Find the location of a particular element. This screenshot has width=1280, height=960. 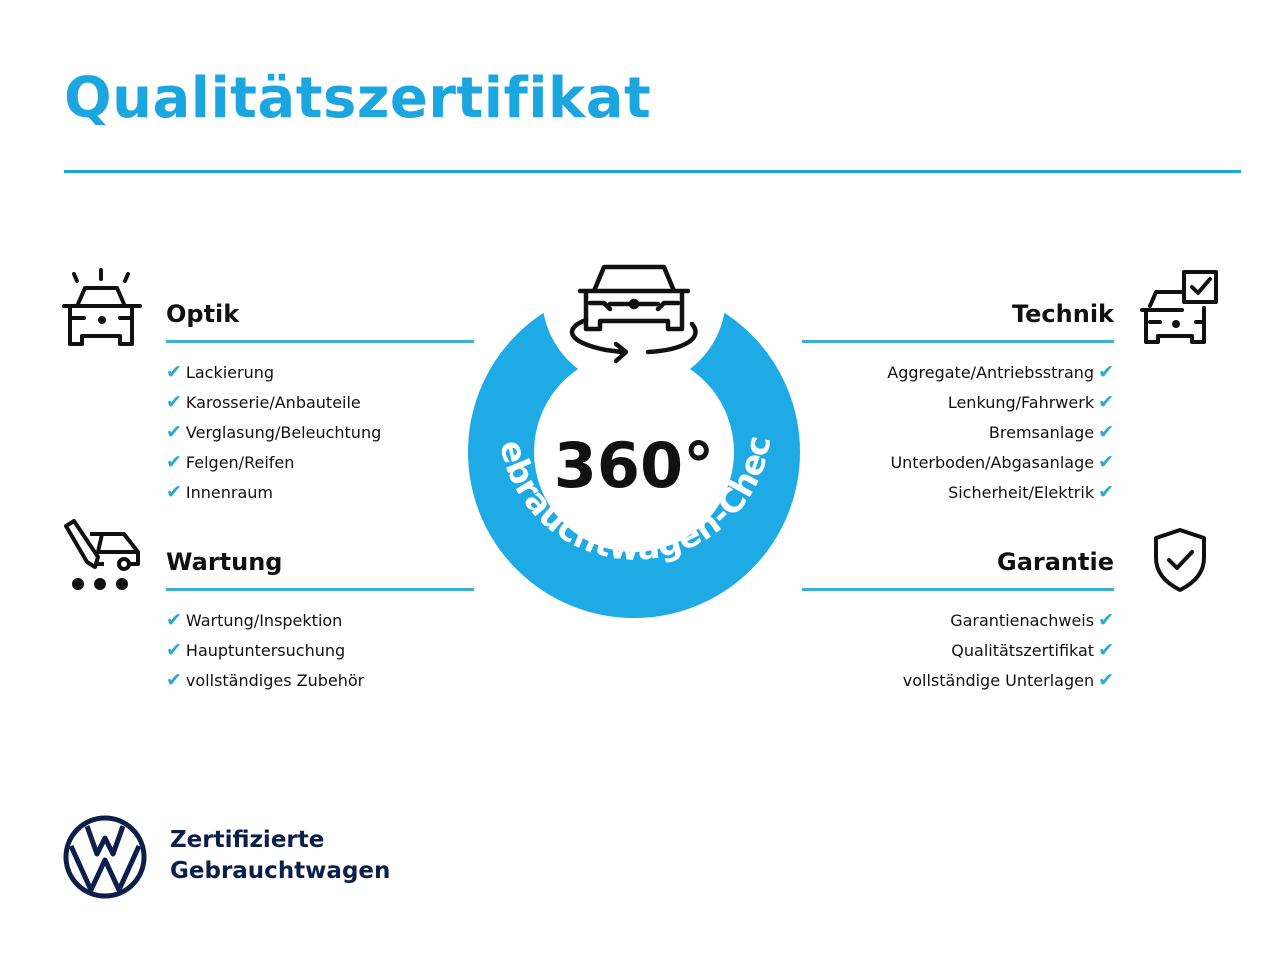

section-heading: Garantie is located at coordinates (958, 569).